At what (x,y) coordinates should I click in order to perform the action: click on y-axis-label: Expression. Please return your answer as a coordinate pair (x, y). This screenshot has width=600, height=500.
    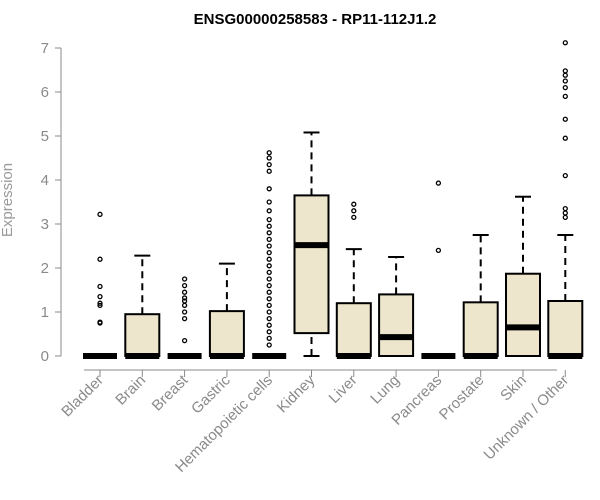
    Looking at the image, I should click on (8, 200).